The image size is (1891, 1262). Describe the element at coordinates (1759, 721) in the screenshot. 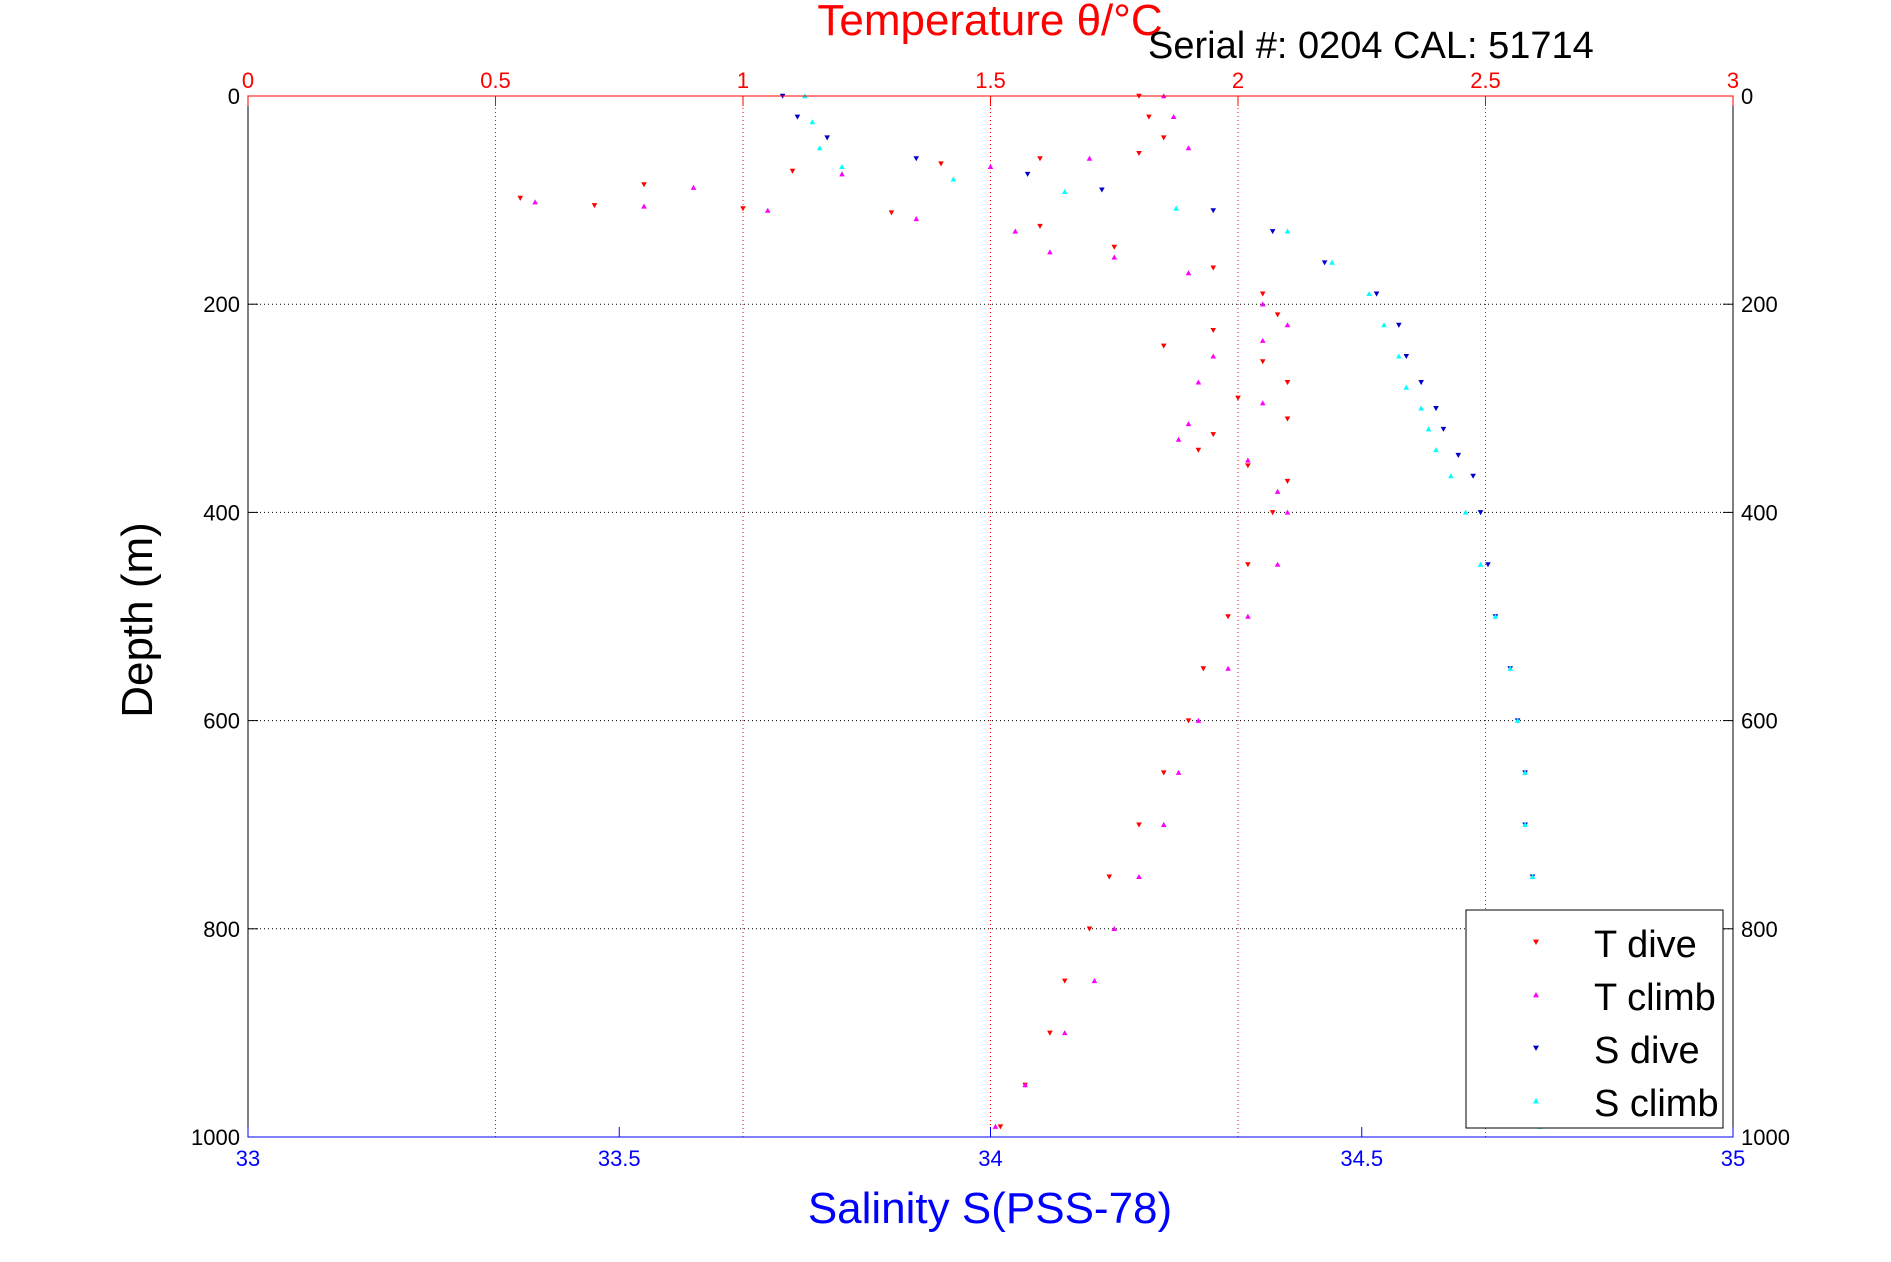

I see `right-tick-label: 600` at that location.